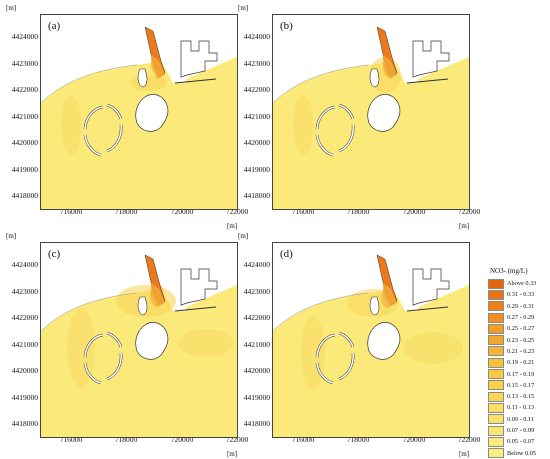  Describe the element at coordinates (519, 294) in the screenshot. I see `legend-item: 0.31 - 0.33` at that location.